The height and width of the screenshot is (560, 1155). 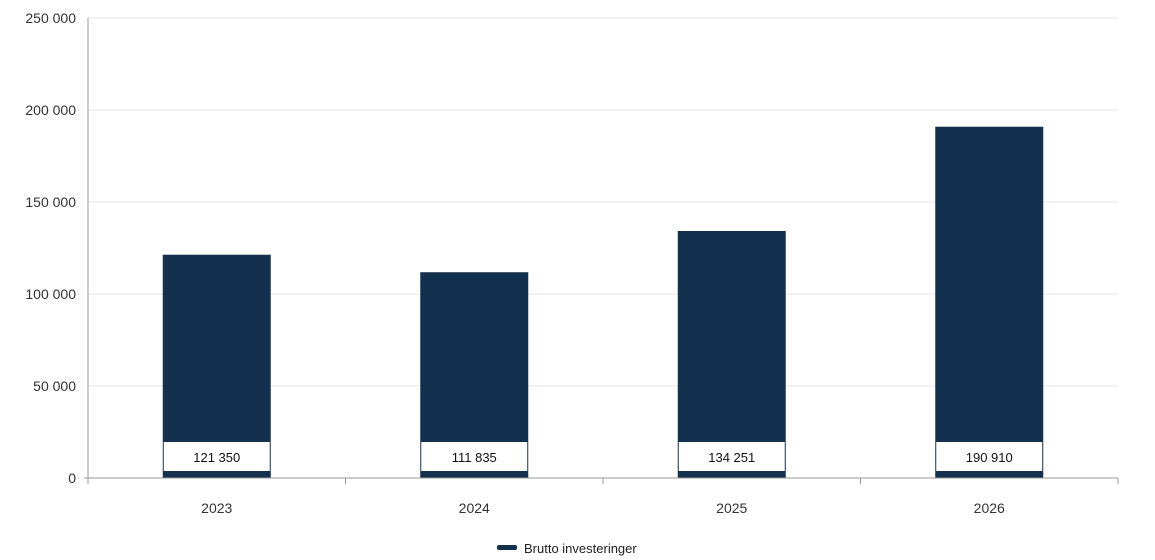 I want to click on data-label-box-2026, so click(x=989, y=456).